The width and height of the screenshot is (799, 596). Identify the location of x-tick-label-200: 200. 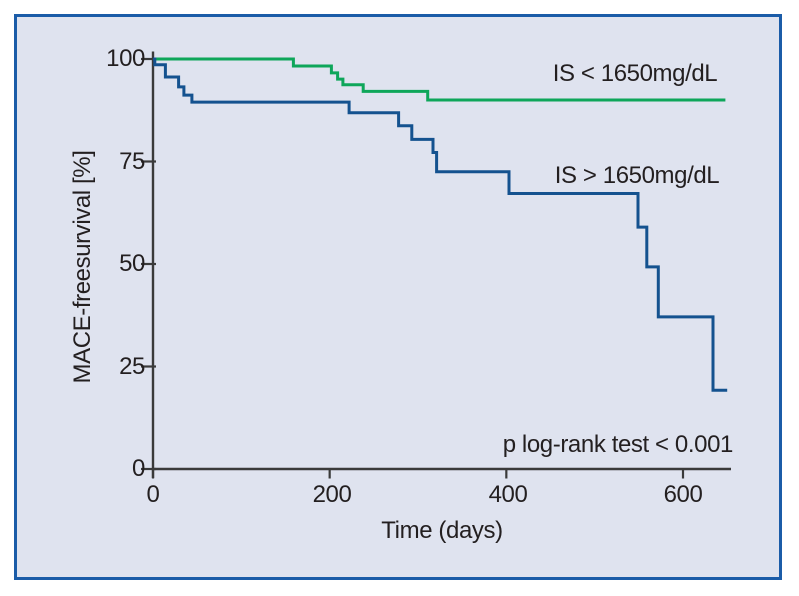
(332, 494).